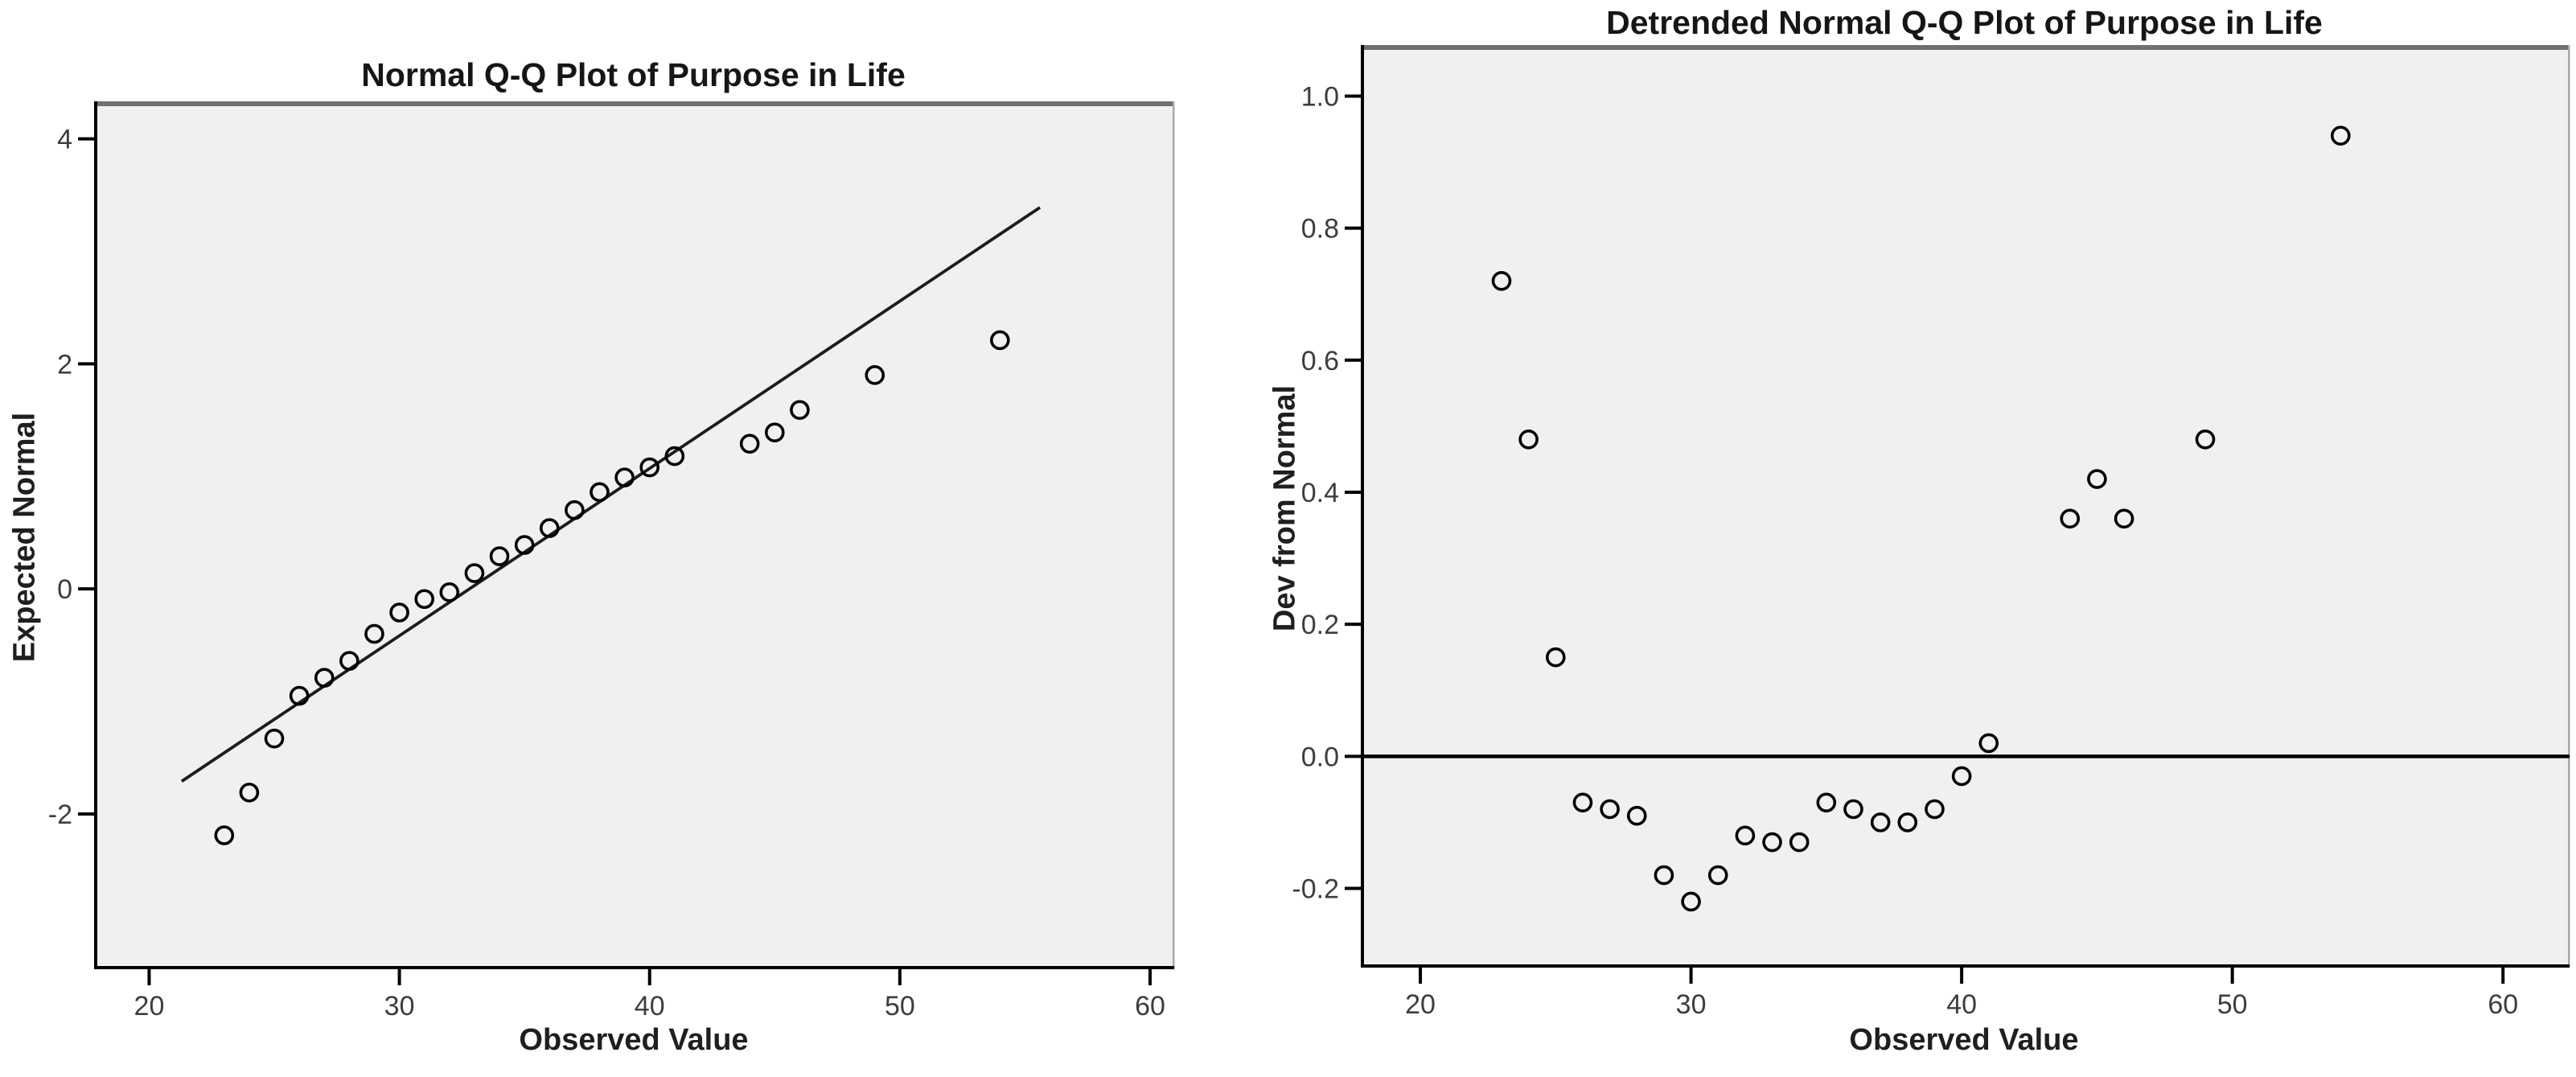  I want to click on y-tick-label: 0, so click(64, 589).